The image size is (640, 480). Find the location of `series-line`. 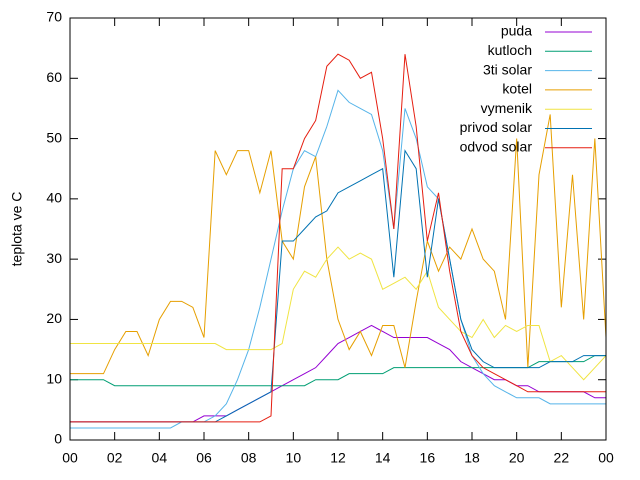

series-line is located at coordinates (338, 371).